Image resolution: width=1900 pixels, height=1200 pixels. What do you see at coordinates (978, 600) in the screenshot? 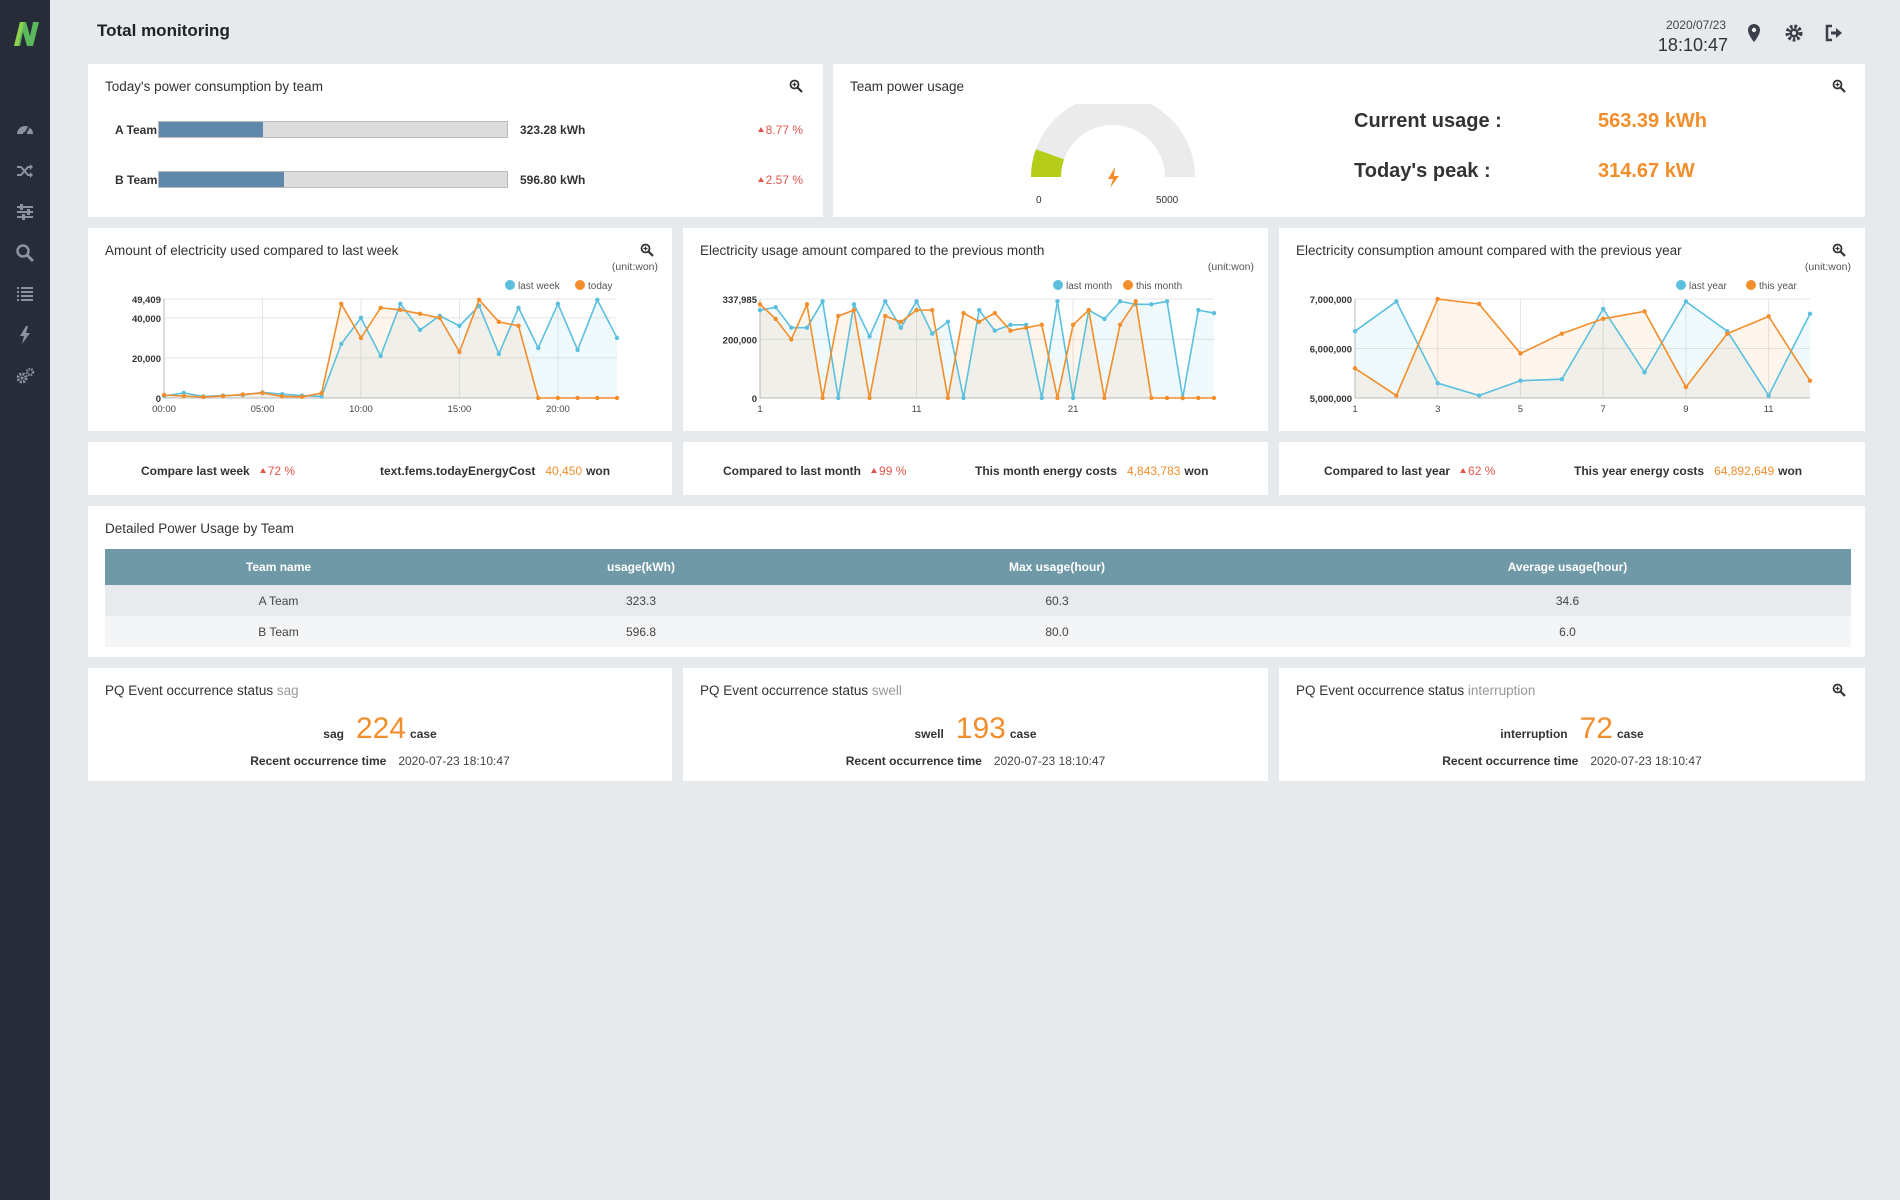
I see `table-row: A Team 323.3 60.3 34.6` at bounding box center [978, 600].